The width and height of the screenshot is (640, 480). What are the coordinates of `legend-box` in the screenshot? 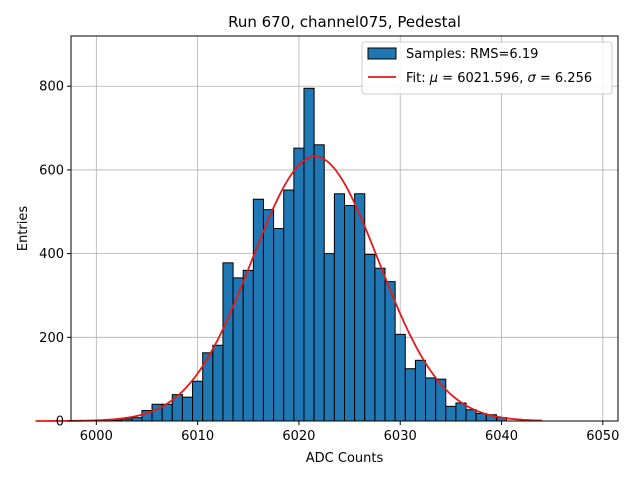 It's located at (487, 68).